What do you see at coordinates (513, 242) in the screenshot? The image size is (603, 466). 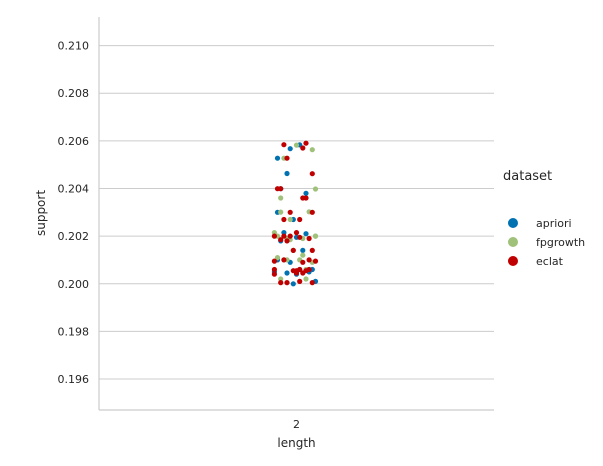 I see `legend-marker-fpgrowth` at bounding box center [513, 242].